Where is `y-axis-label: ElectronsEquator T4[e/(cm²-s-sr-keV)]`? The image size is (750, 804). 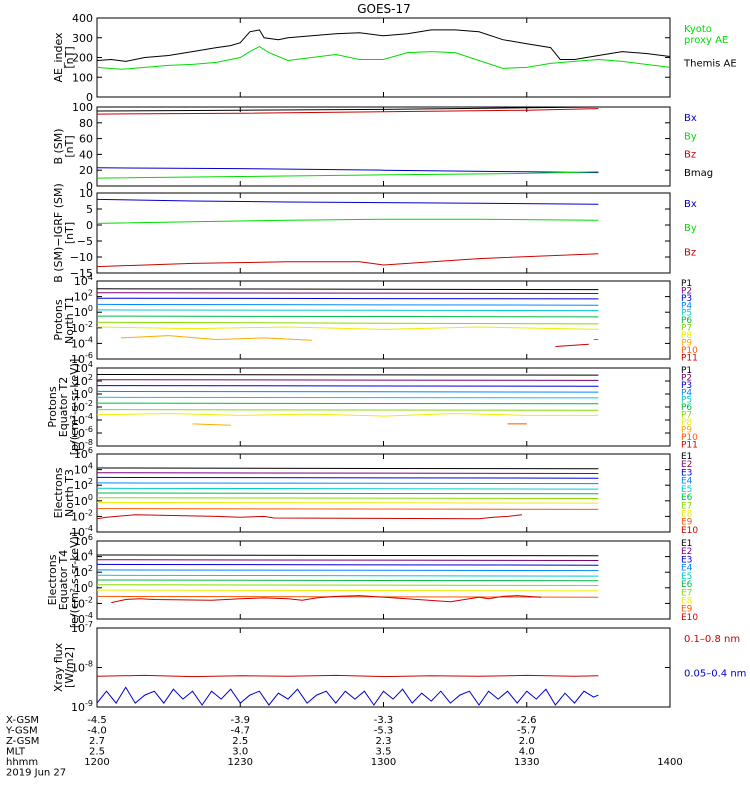
y-axis-label: ElectronsEquator T4[e/(cm²-s-sr-keV)] is located at coordinates (63, 580).